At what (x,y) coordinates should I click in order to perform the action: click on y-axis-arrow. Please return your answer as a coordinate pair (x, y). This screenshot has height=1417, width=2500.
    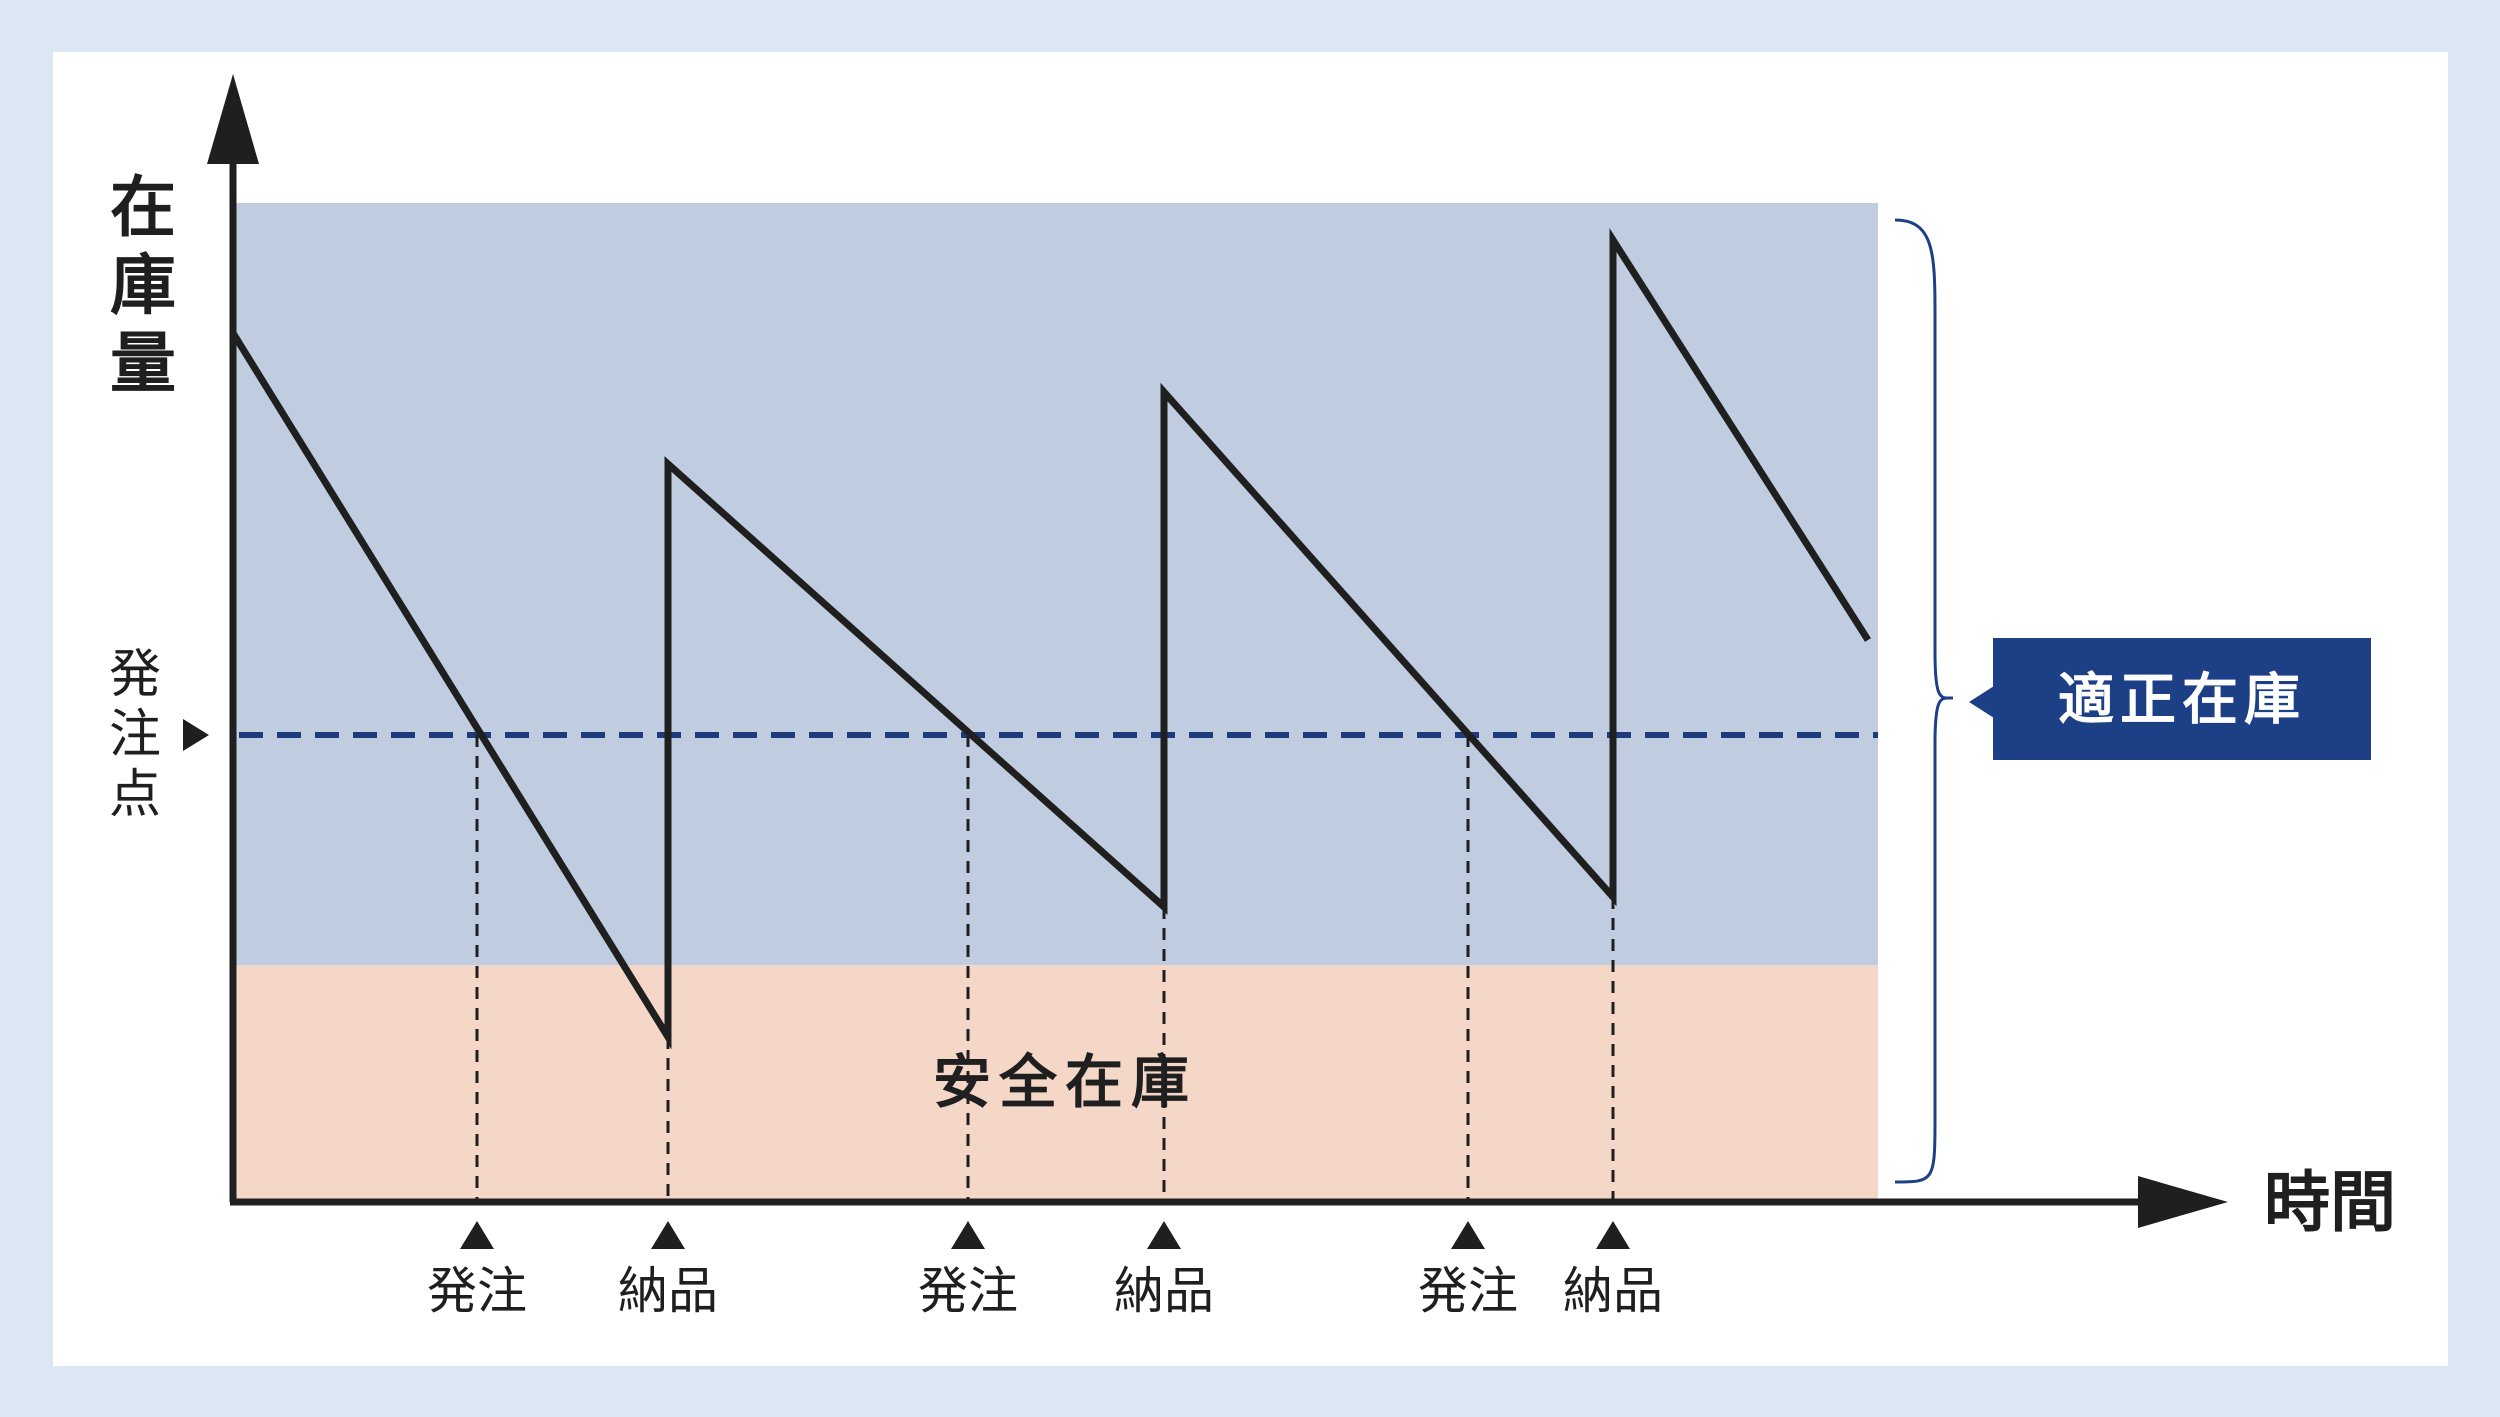
    Looking at the image, I should click on (233, 119).